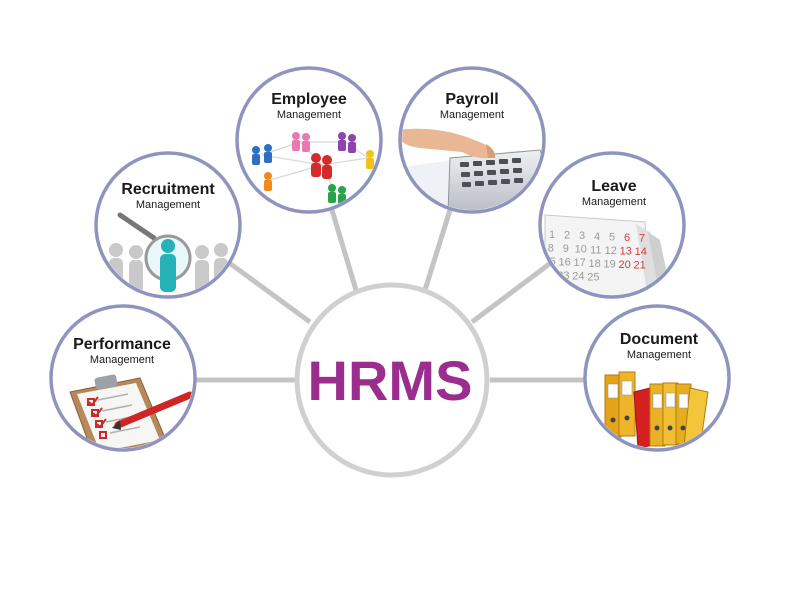 The height and width of the screenshot is (600, 800). Describe the element at coordinates (642, 239) in the screenshot. I see `calendar-day: 7` at that location.